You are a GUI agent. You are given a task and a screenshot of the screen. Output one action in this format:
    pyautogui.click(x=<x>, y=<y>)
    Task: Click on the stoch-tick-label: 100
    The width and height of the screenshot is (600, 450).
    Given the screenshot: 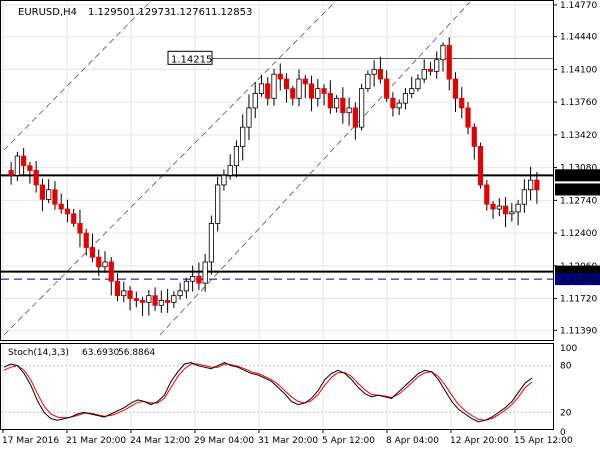 What is the action you would take?
    pyautogui.click(x=568, y=349)
    